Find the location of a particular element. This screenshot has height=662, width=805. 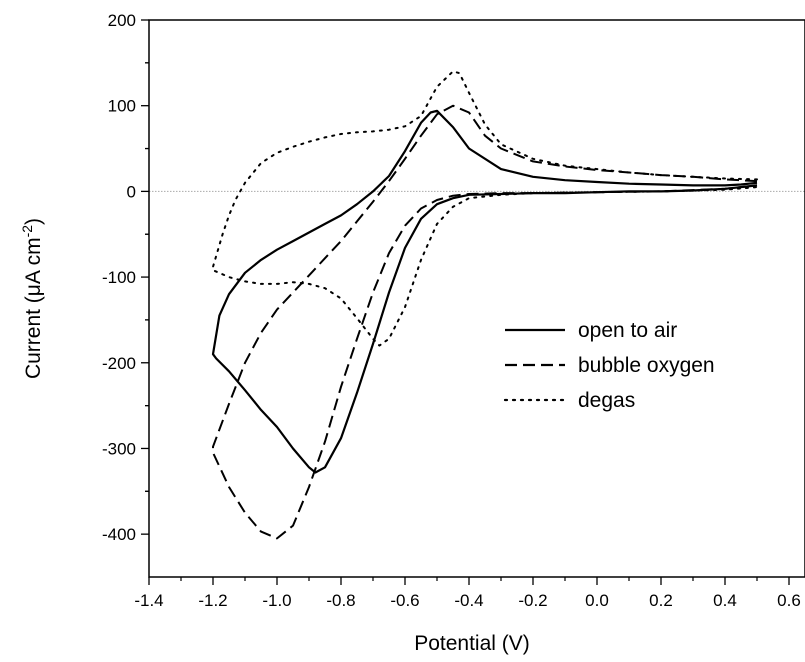

legend: open to air bubble oxygen degas is located at coordinates (609, 365).